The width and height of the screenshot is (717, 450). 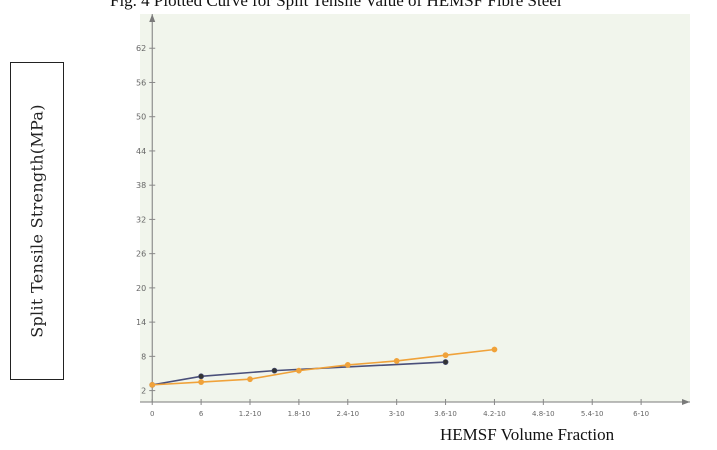 What do you see at coordinates (527, 434) in the screenshot?
I see `x-axis-label: HEMSF Volume Fraction` at bounding box center [527, 434].